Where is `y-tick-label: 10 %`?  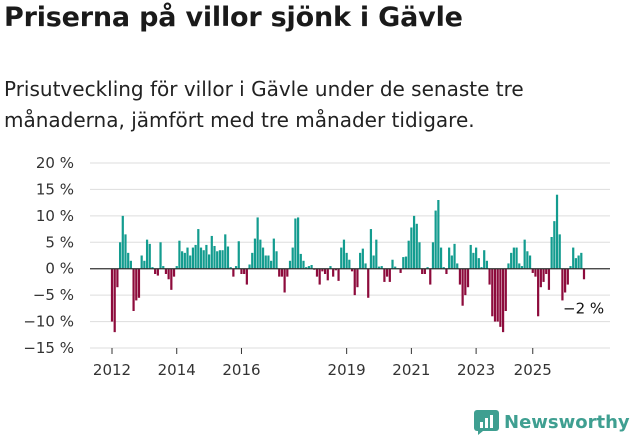 y-tick-label: 10 % is located at coordinates (55, 216).